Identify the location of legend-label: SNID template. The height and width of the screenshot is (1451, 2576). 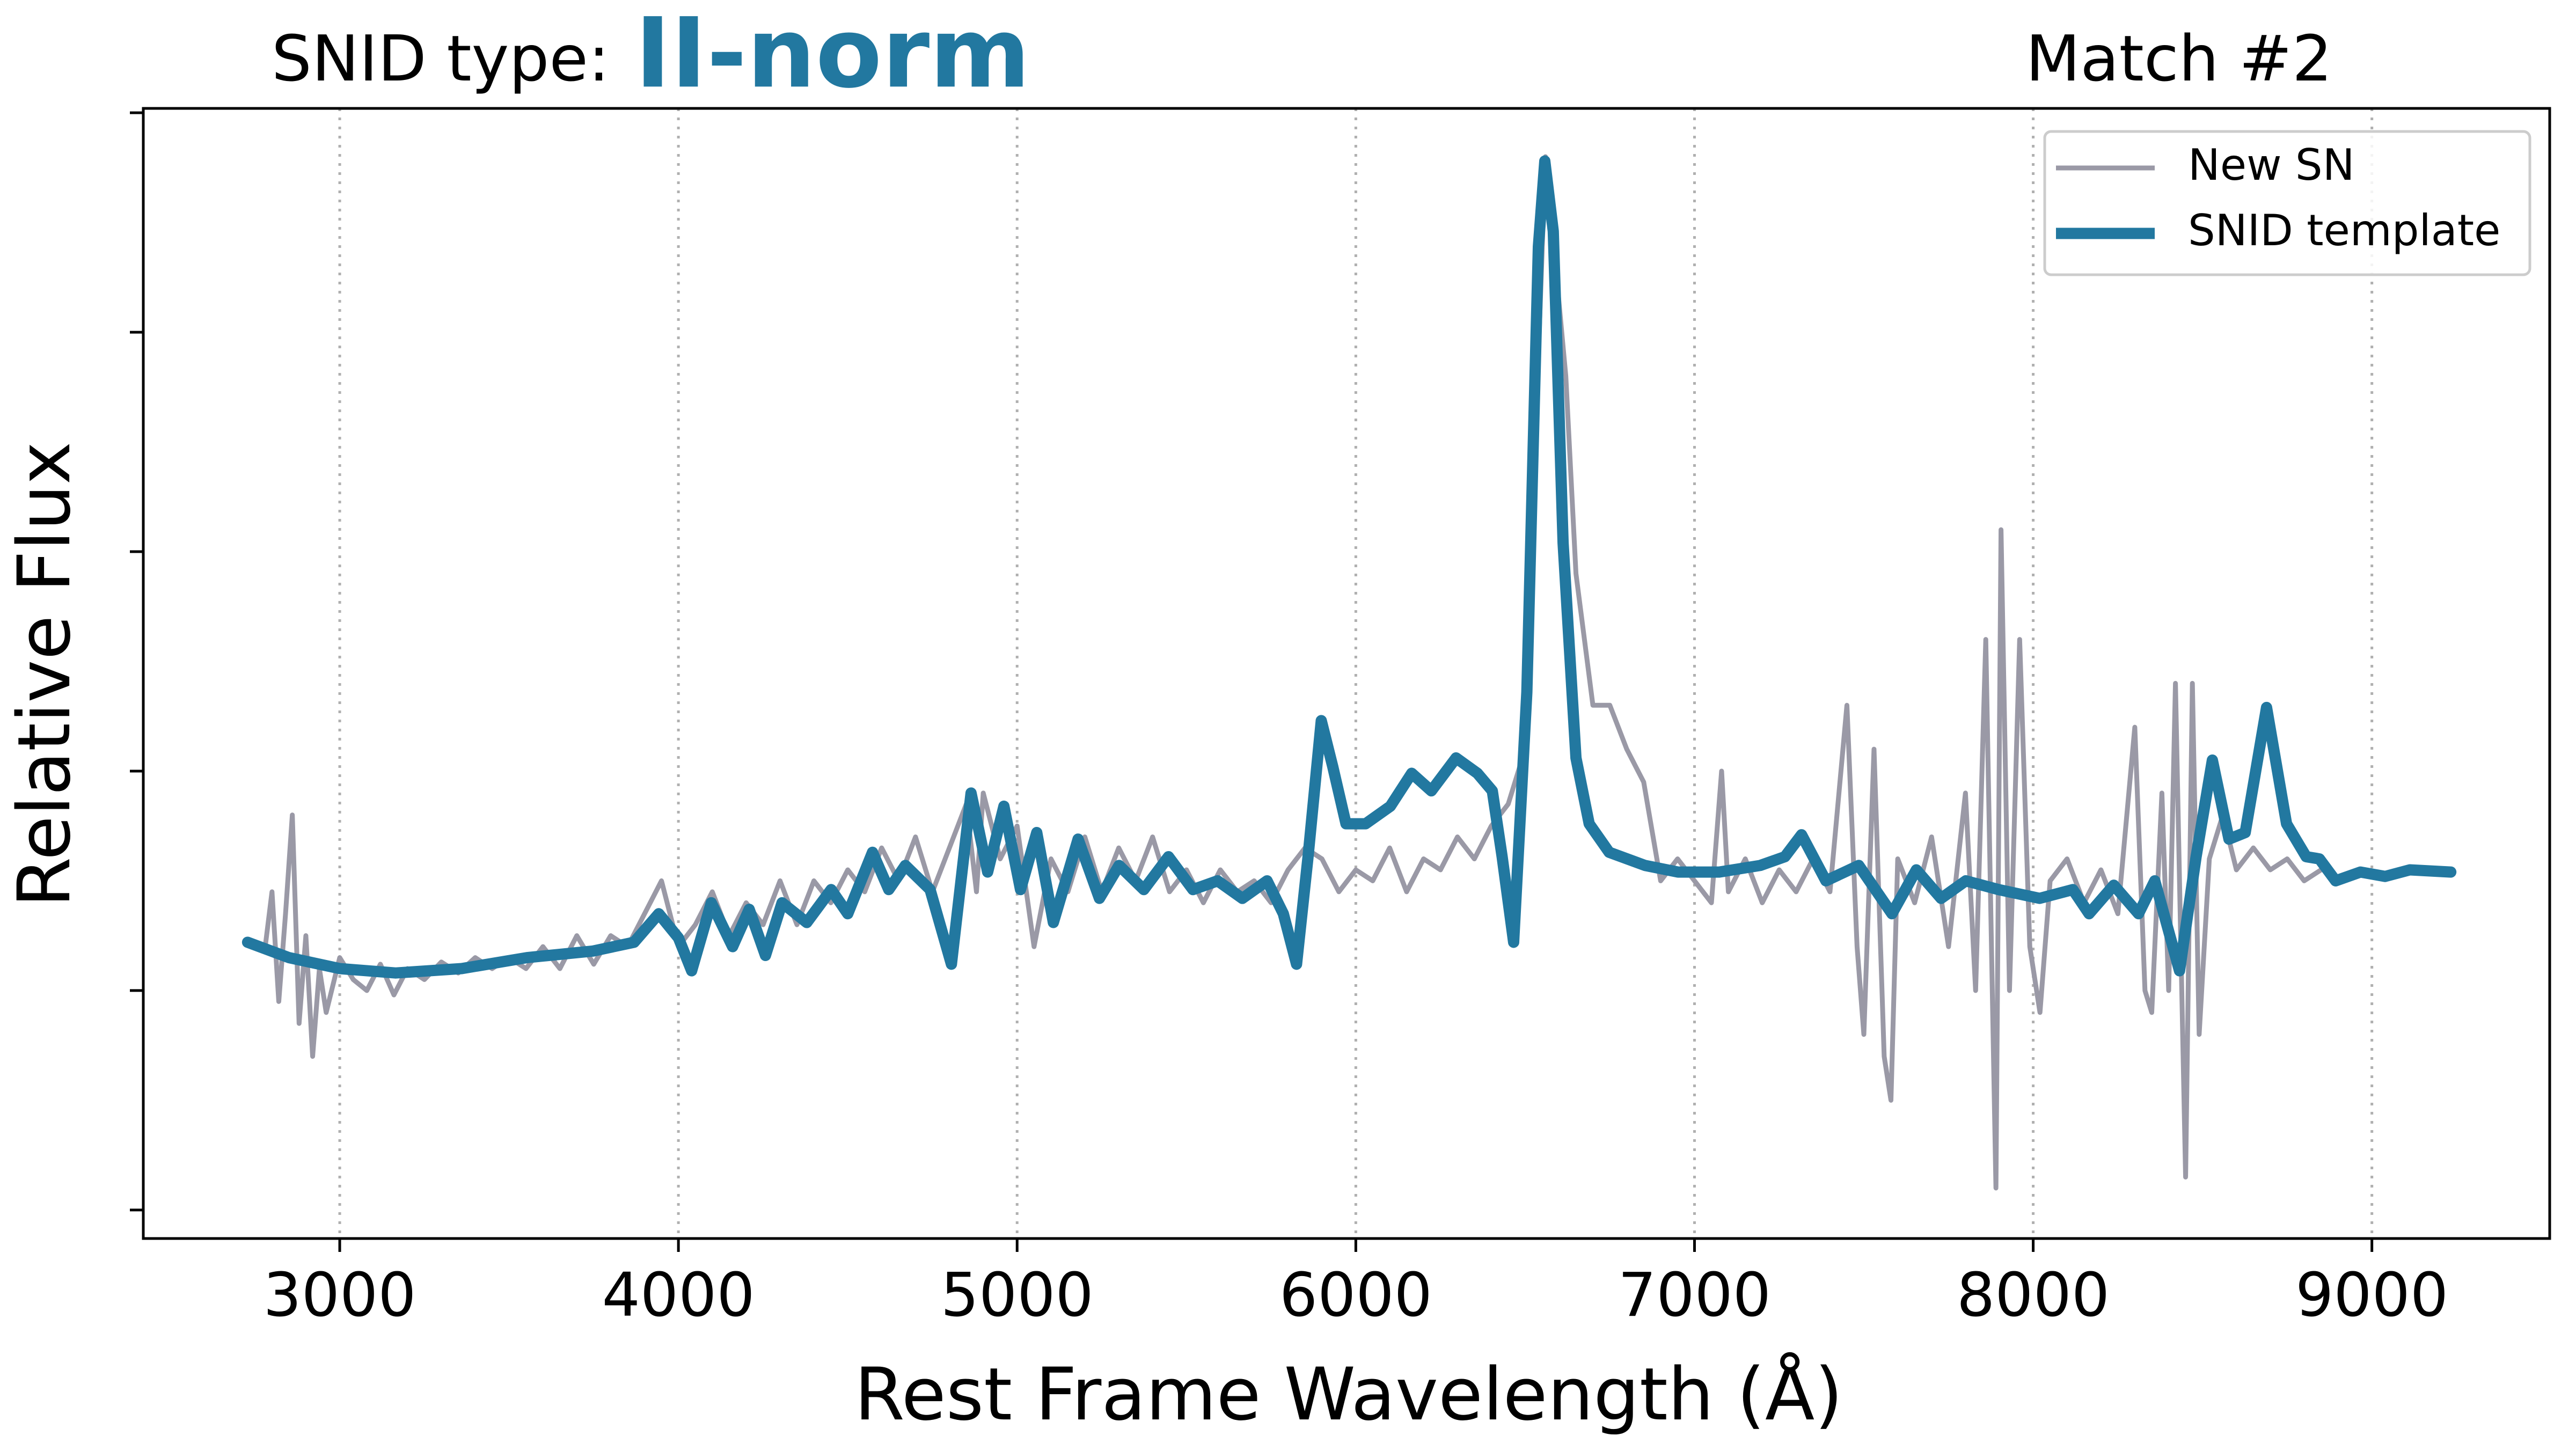
(2344, 231).